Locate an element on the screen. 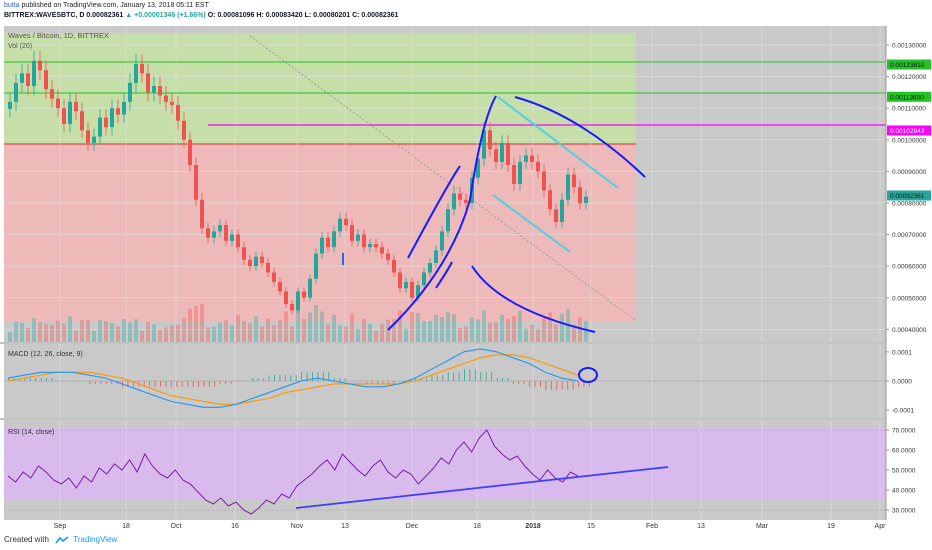  y-tick-label: 0.00090000 is located at coordinates (909, 172).